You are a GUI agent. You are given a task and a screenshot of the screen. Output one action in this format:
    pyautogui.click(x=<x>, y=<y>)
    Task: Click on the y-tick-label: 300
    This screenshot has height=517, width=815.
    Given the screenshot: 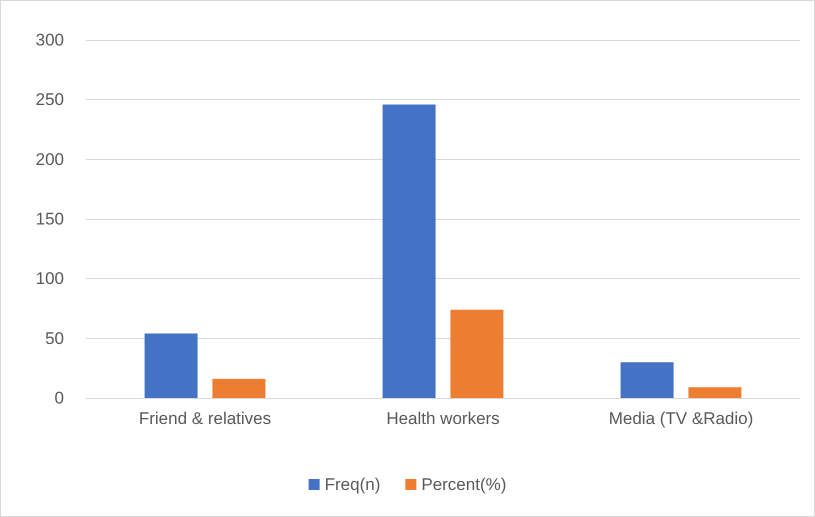 What is the action you would take?
    pyautogui.click(x=50, y=40)
    